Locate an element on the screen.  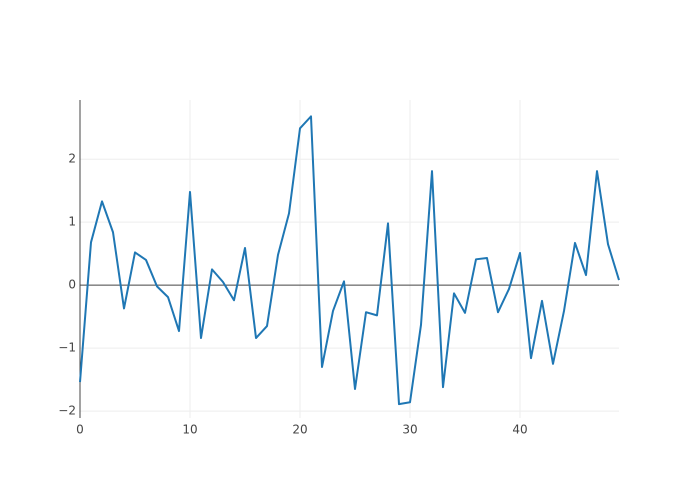
y-tick-label: 2 is located at coordinates (72, 159).